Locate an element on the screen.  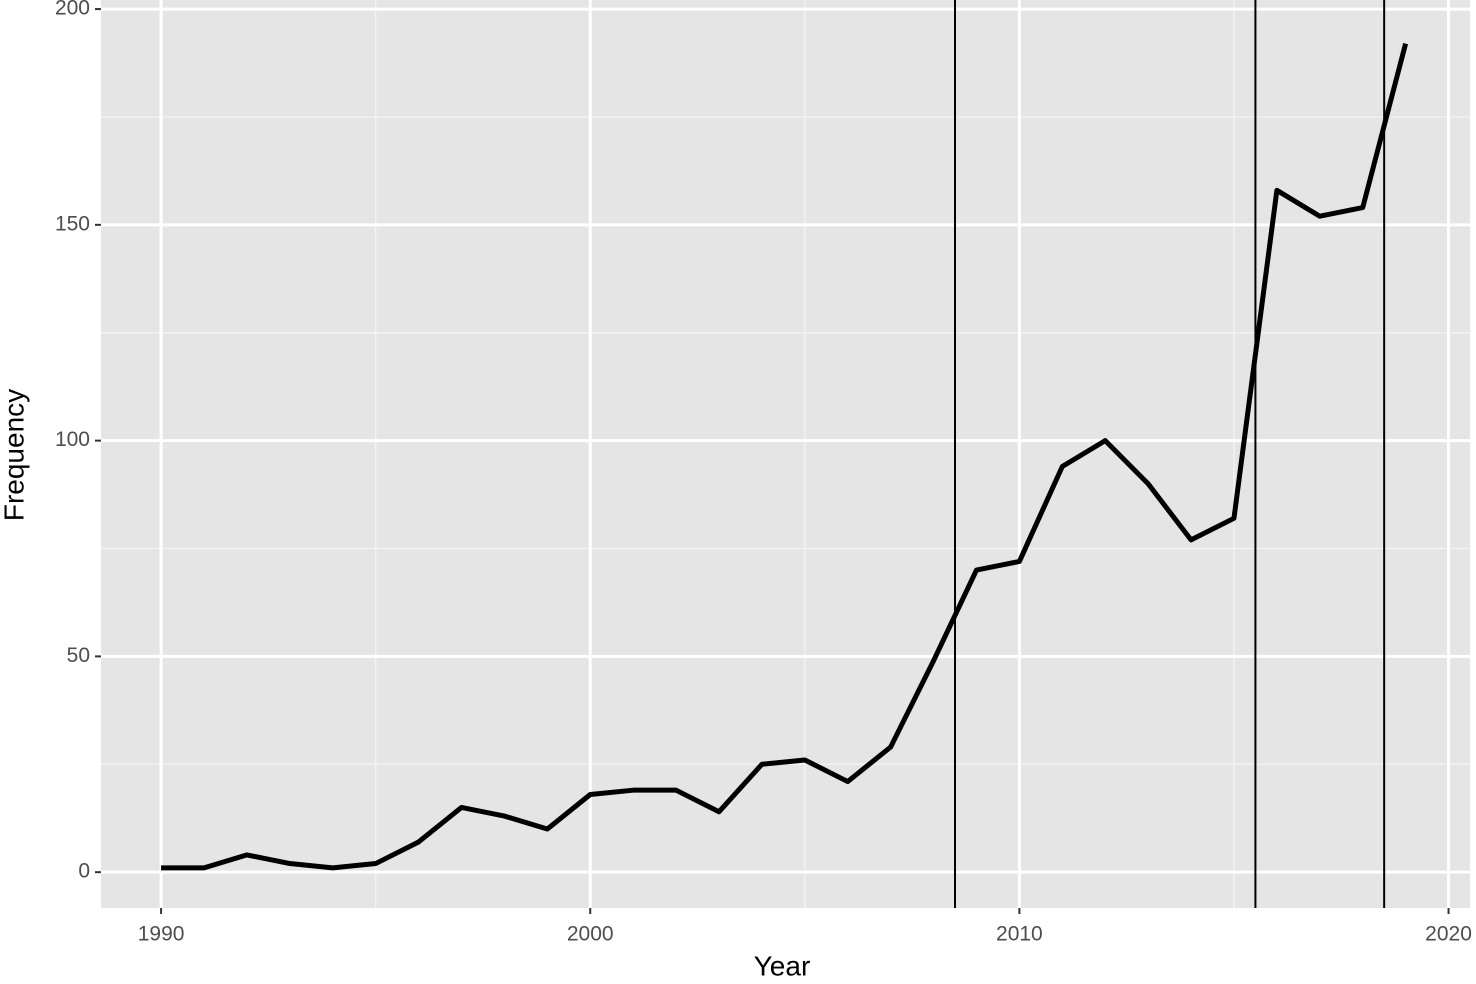
y-tick-label: 100 is located at coordinates (72, 439).